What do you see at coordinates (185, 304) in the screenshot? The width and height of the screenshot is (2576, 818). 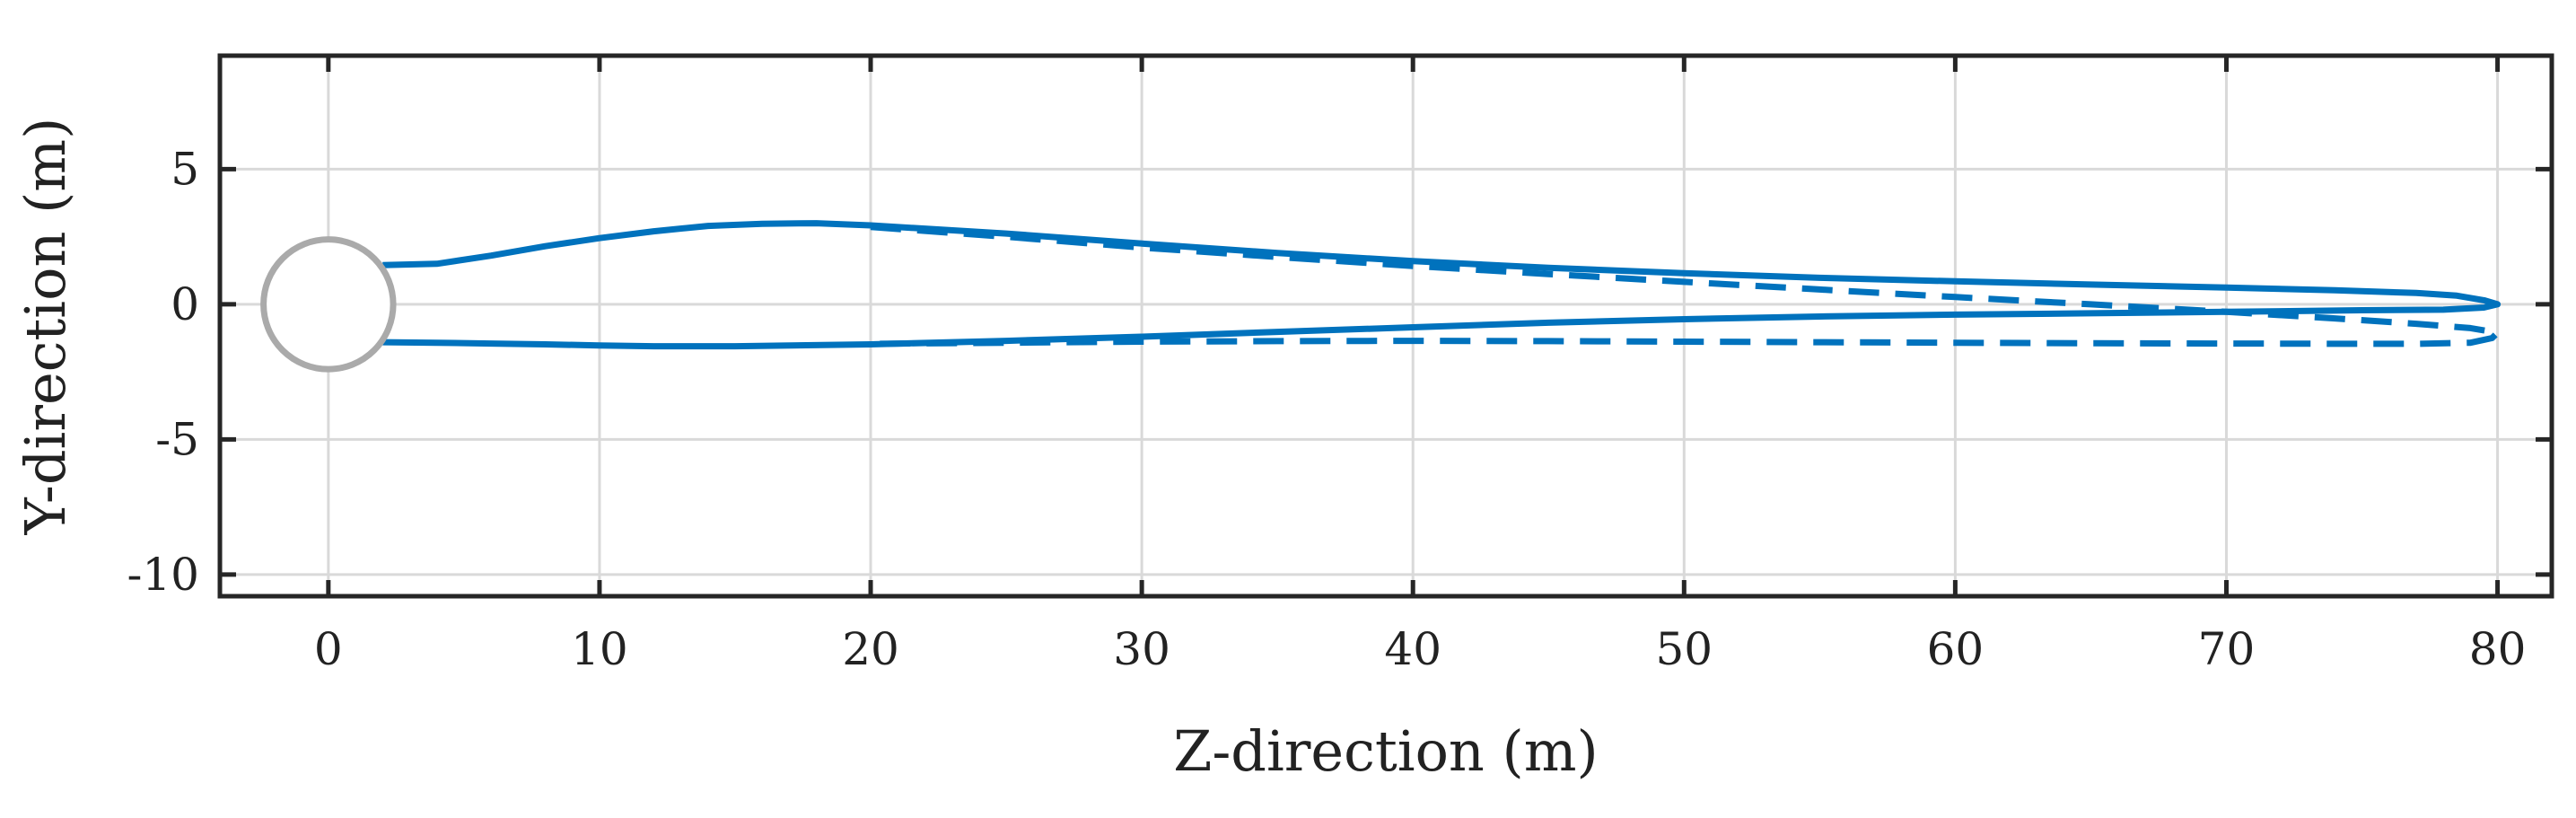 I see `y-tick-label: 0` at bounding box center [185, 304].